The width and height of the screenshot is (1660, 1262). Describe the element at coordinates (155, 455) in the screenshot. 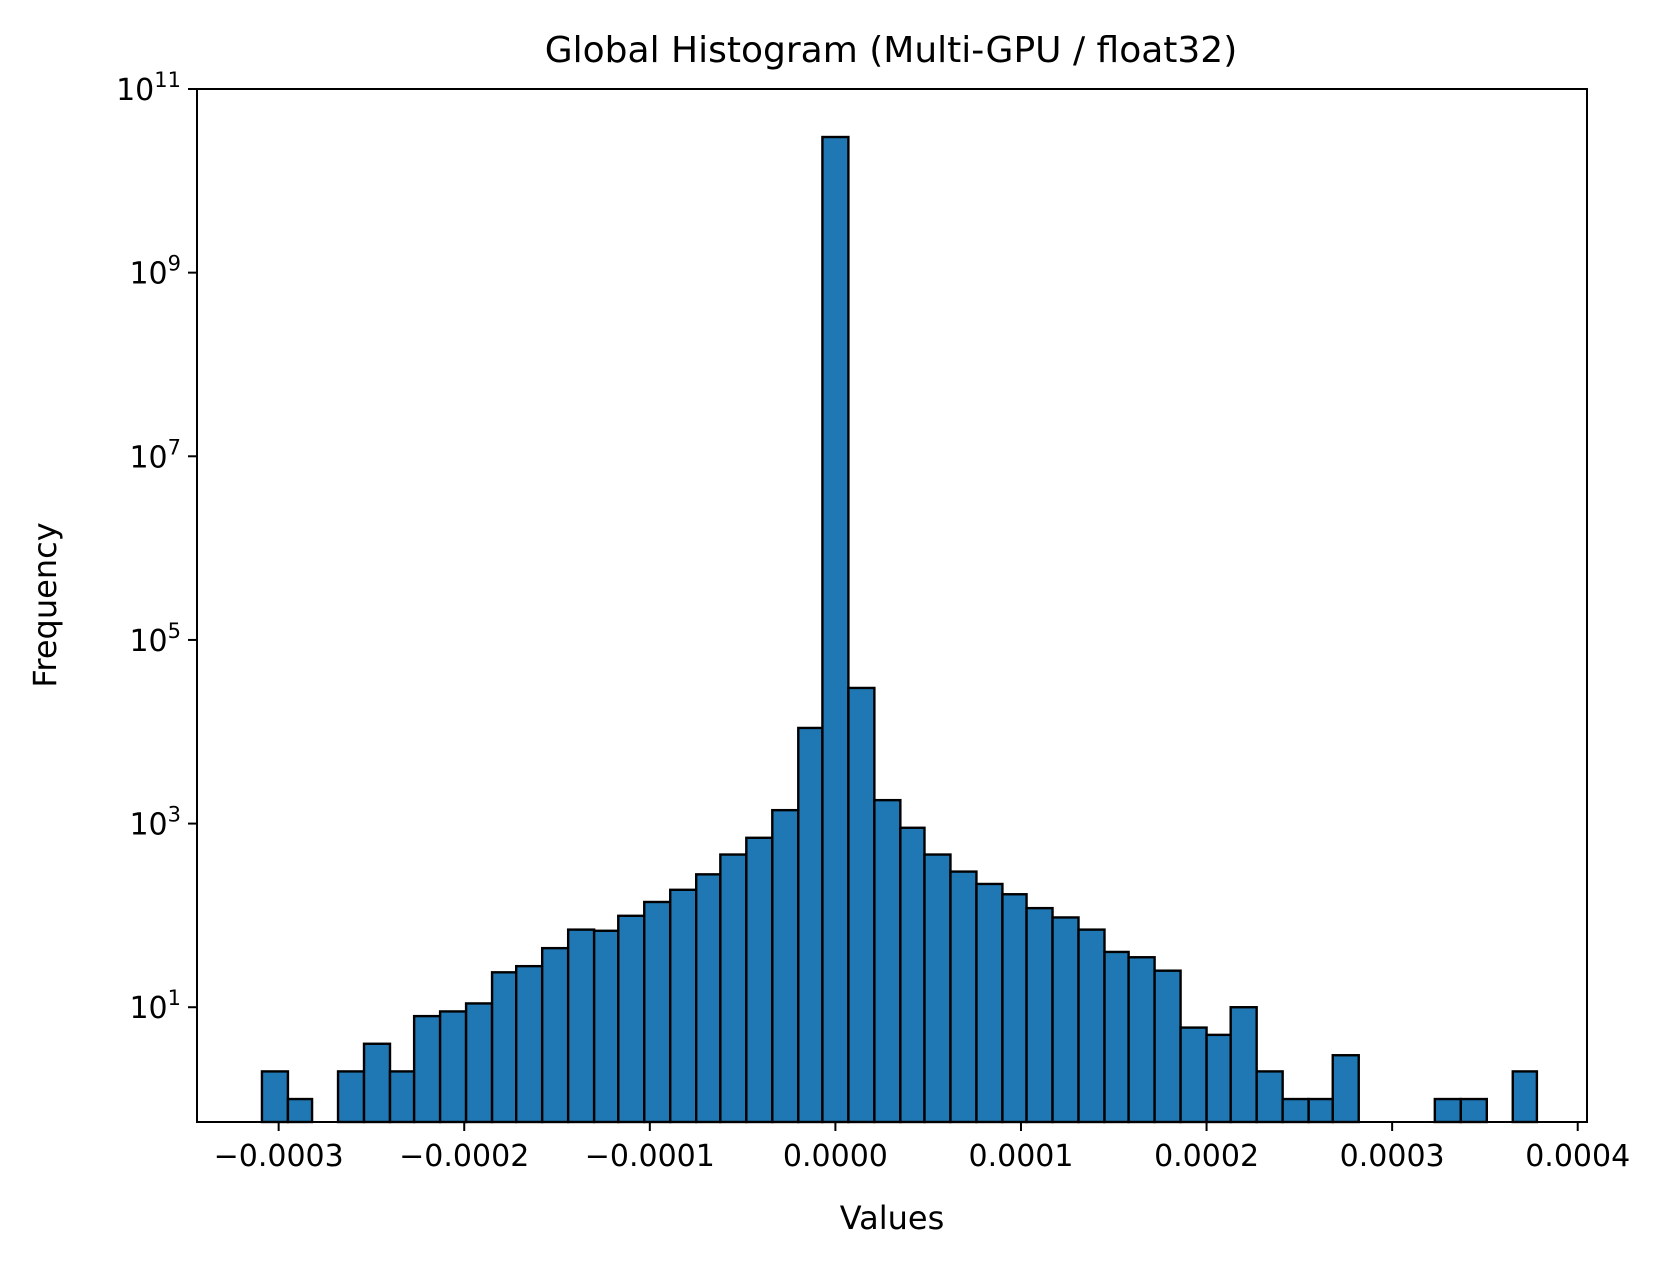

I see `y-tick-label: 10⁷` at that location.